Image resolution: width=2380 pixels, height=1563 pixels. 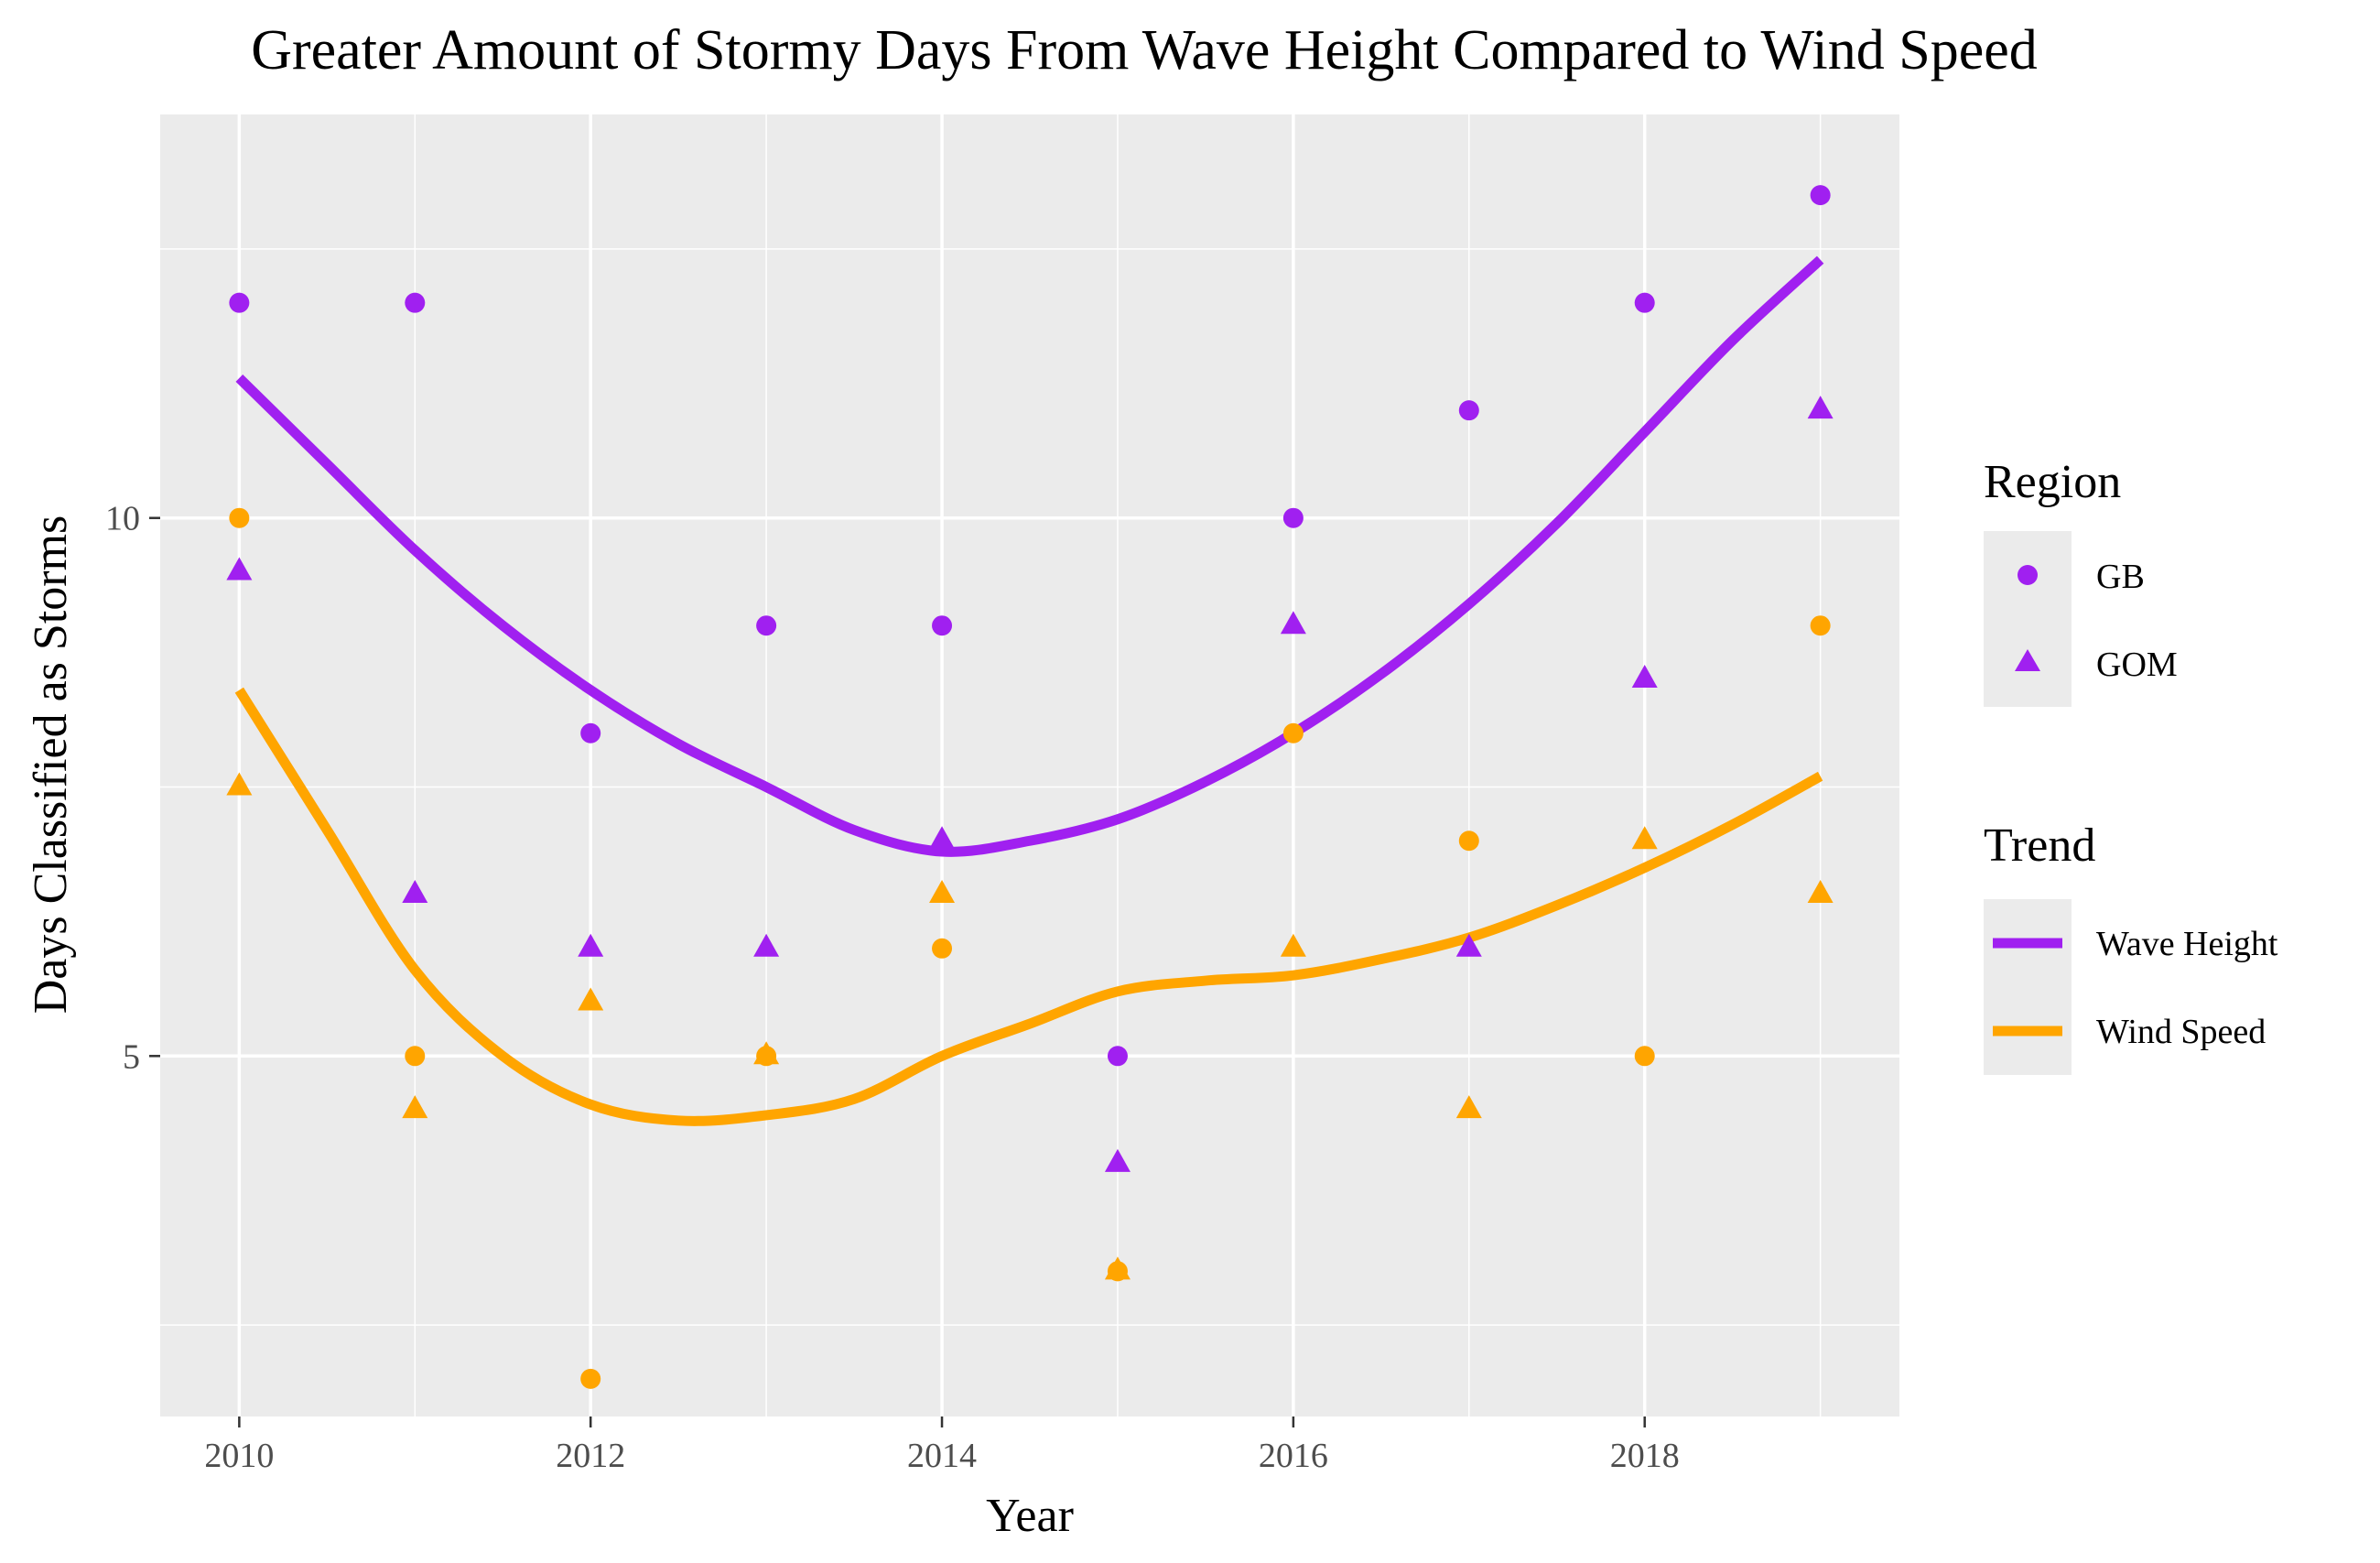 I want to click on legend-region-title: Region, so click(x=2052, y=482).